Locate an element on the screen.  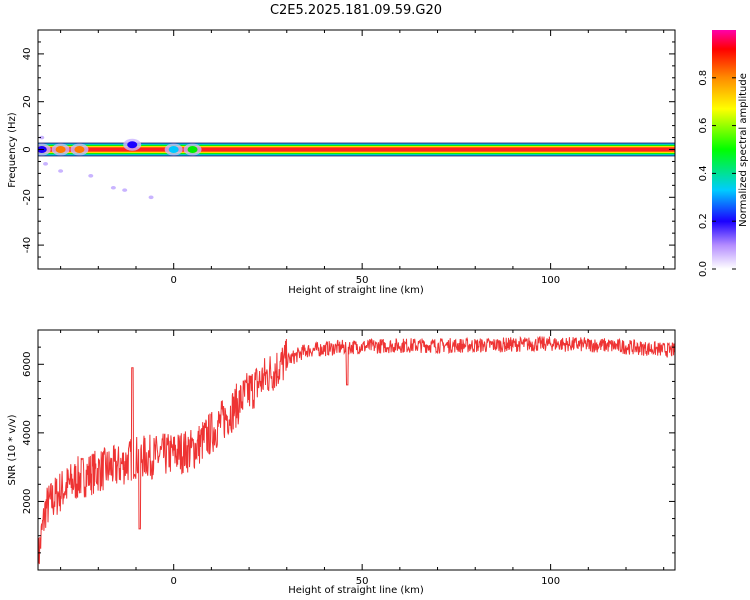
colorbar-gradient is located at coordinates (724, 149).